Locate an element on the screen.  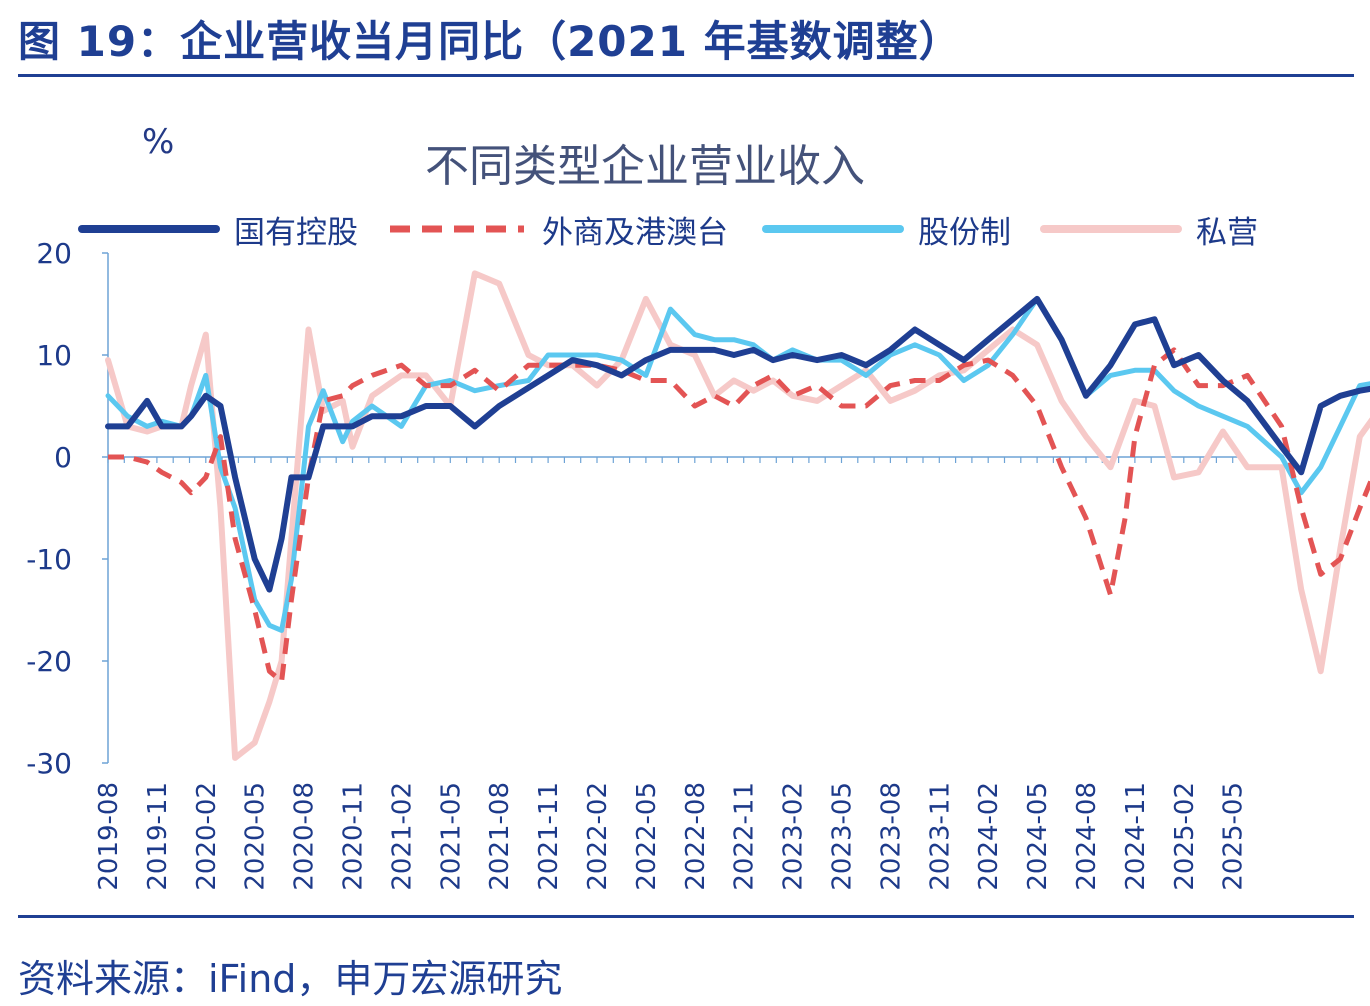
x-tick-label: 2024-08 is located at coordinates (1087, 836).